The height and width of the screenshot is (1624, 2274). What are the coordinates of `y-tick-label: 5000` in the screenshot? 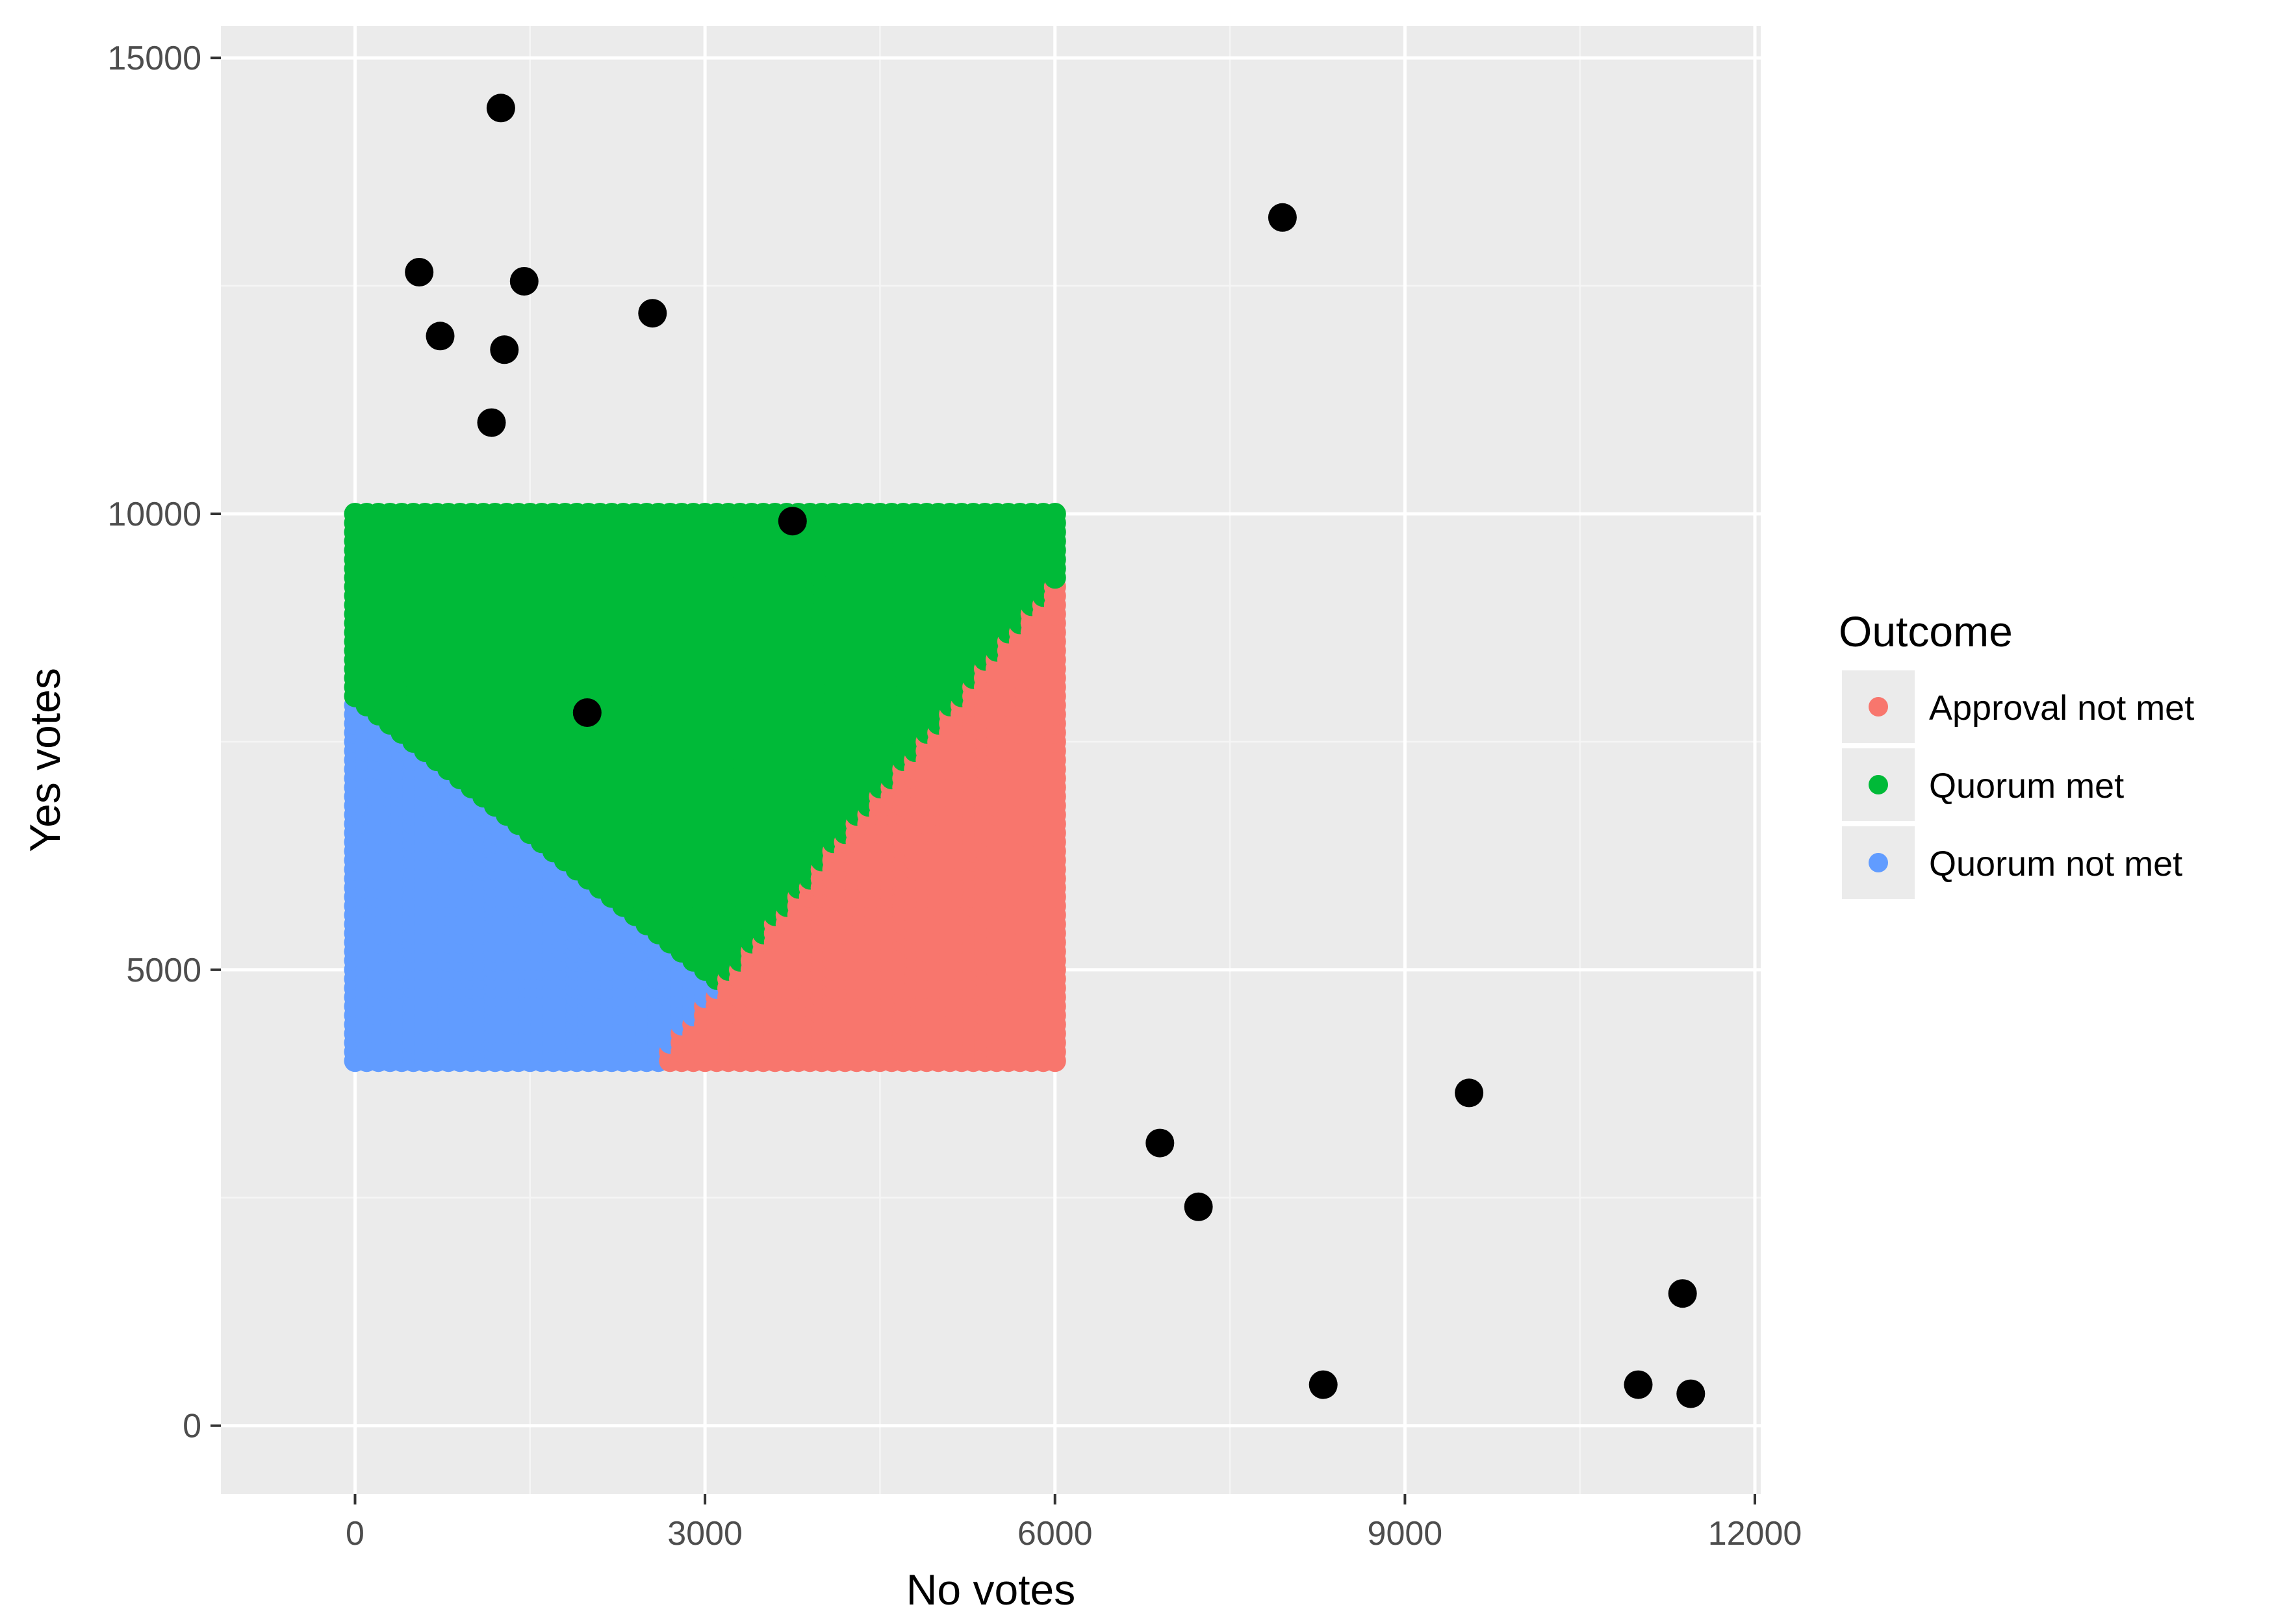 It's located at (163, 970).